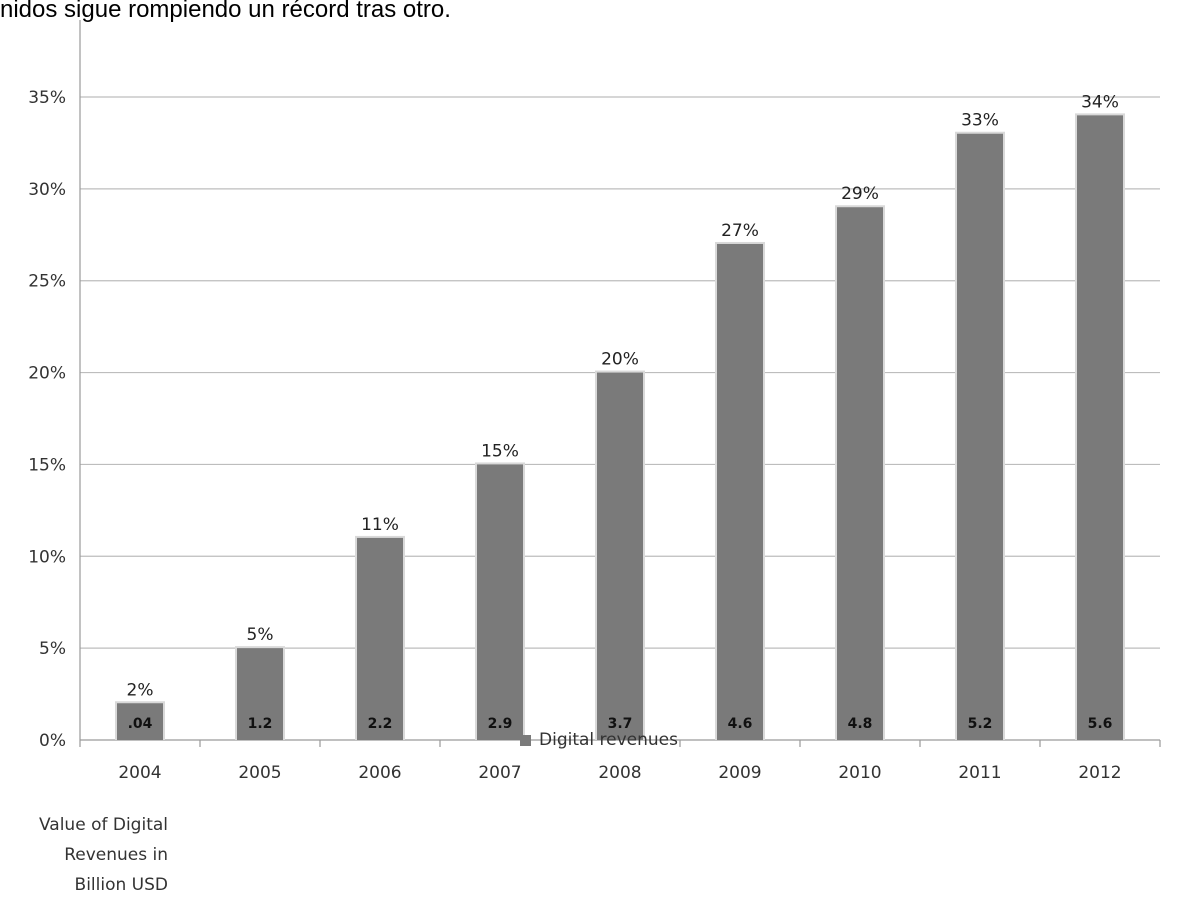 This screenshot has width=1184, height=920. I want to click on side-note-line-2: Revenues in, so click(116, 855).